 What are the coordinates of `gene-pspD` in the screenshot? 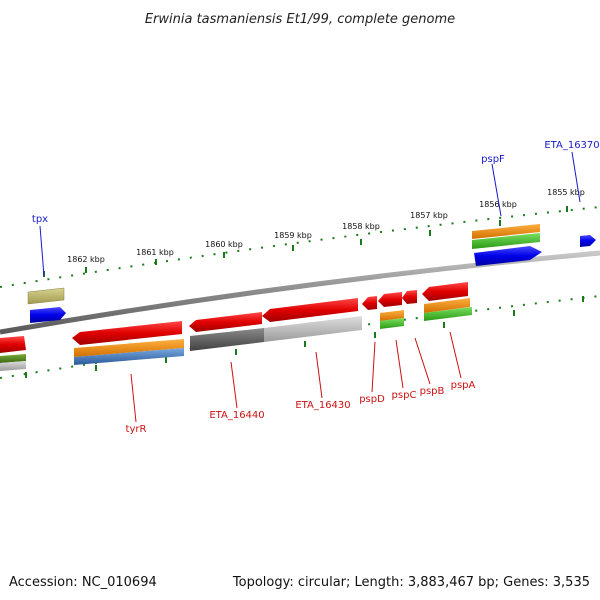 It's located at (369, 303).